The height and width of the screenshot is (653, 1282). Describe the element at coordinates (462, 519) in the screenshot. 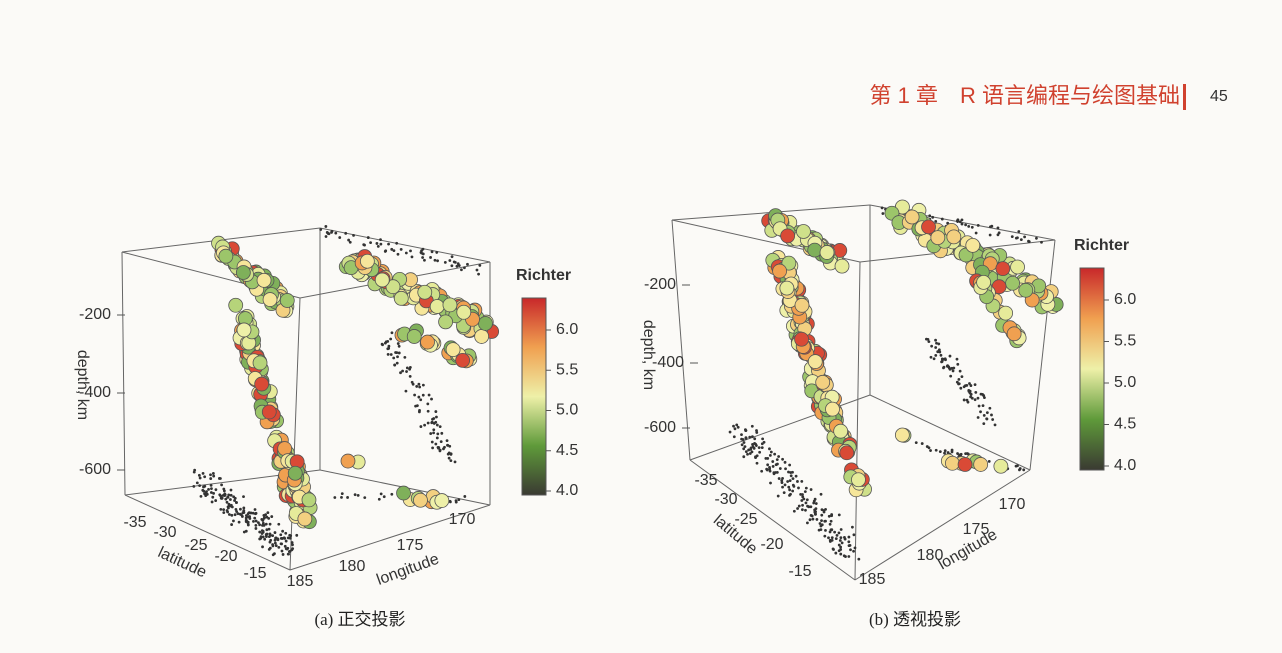

I see `y-tick-label: 170` at that location.